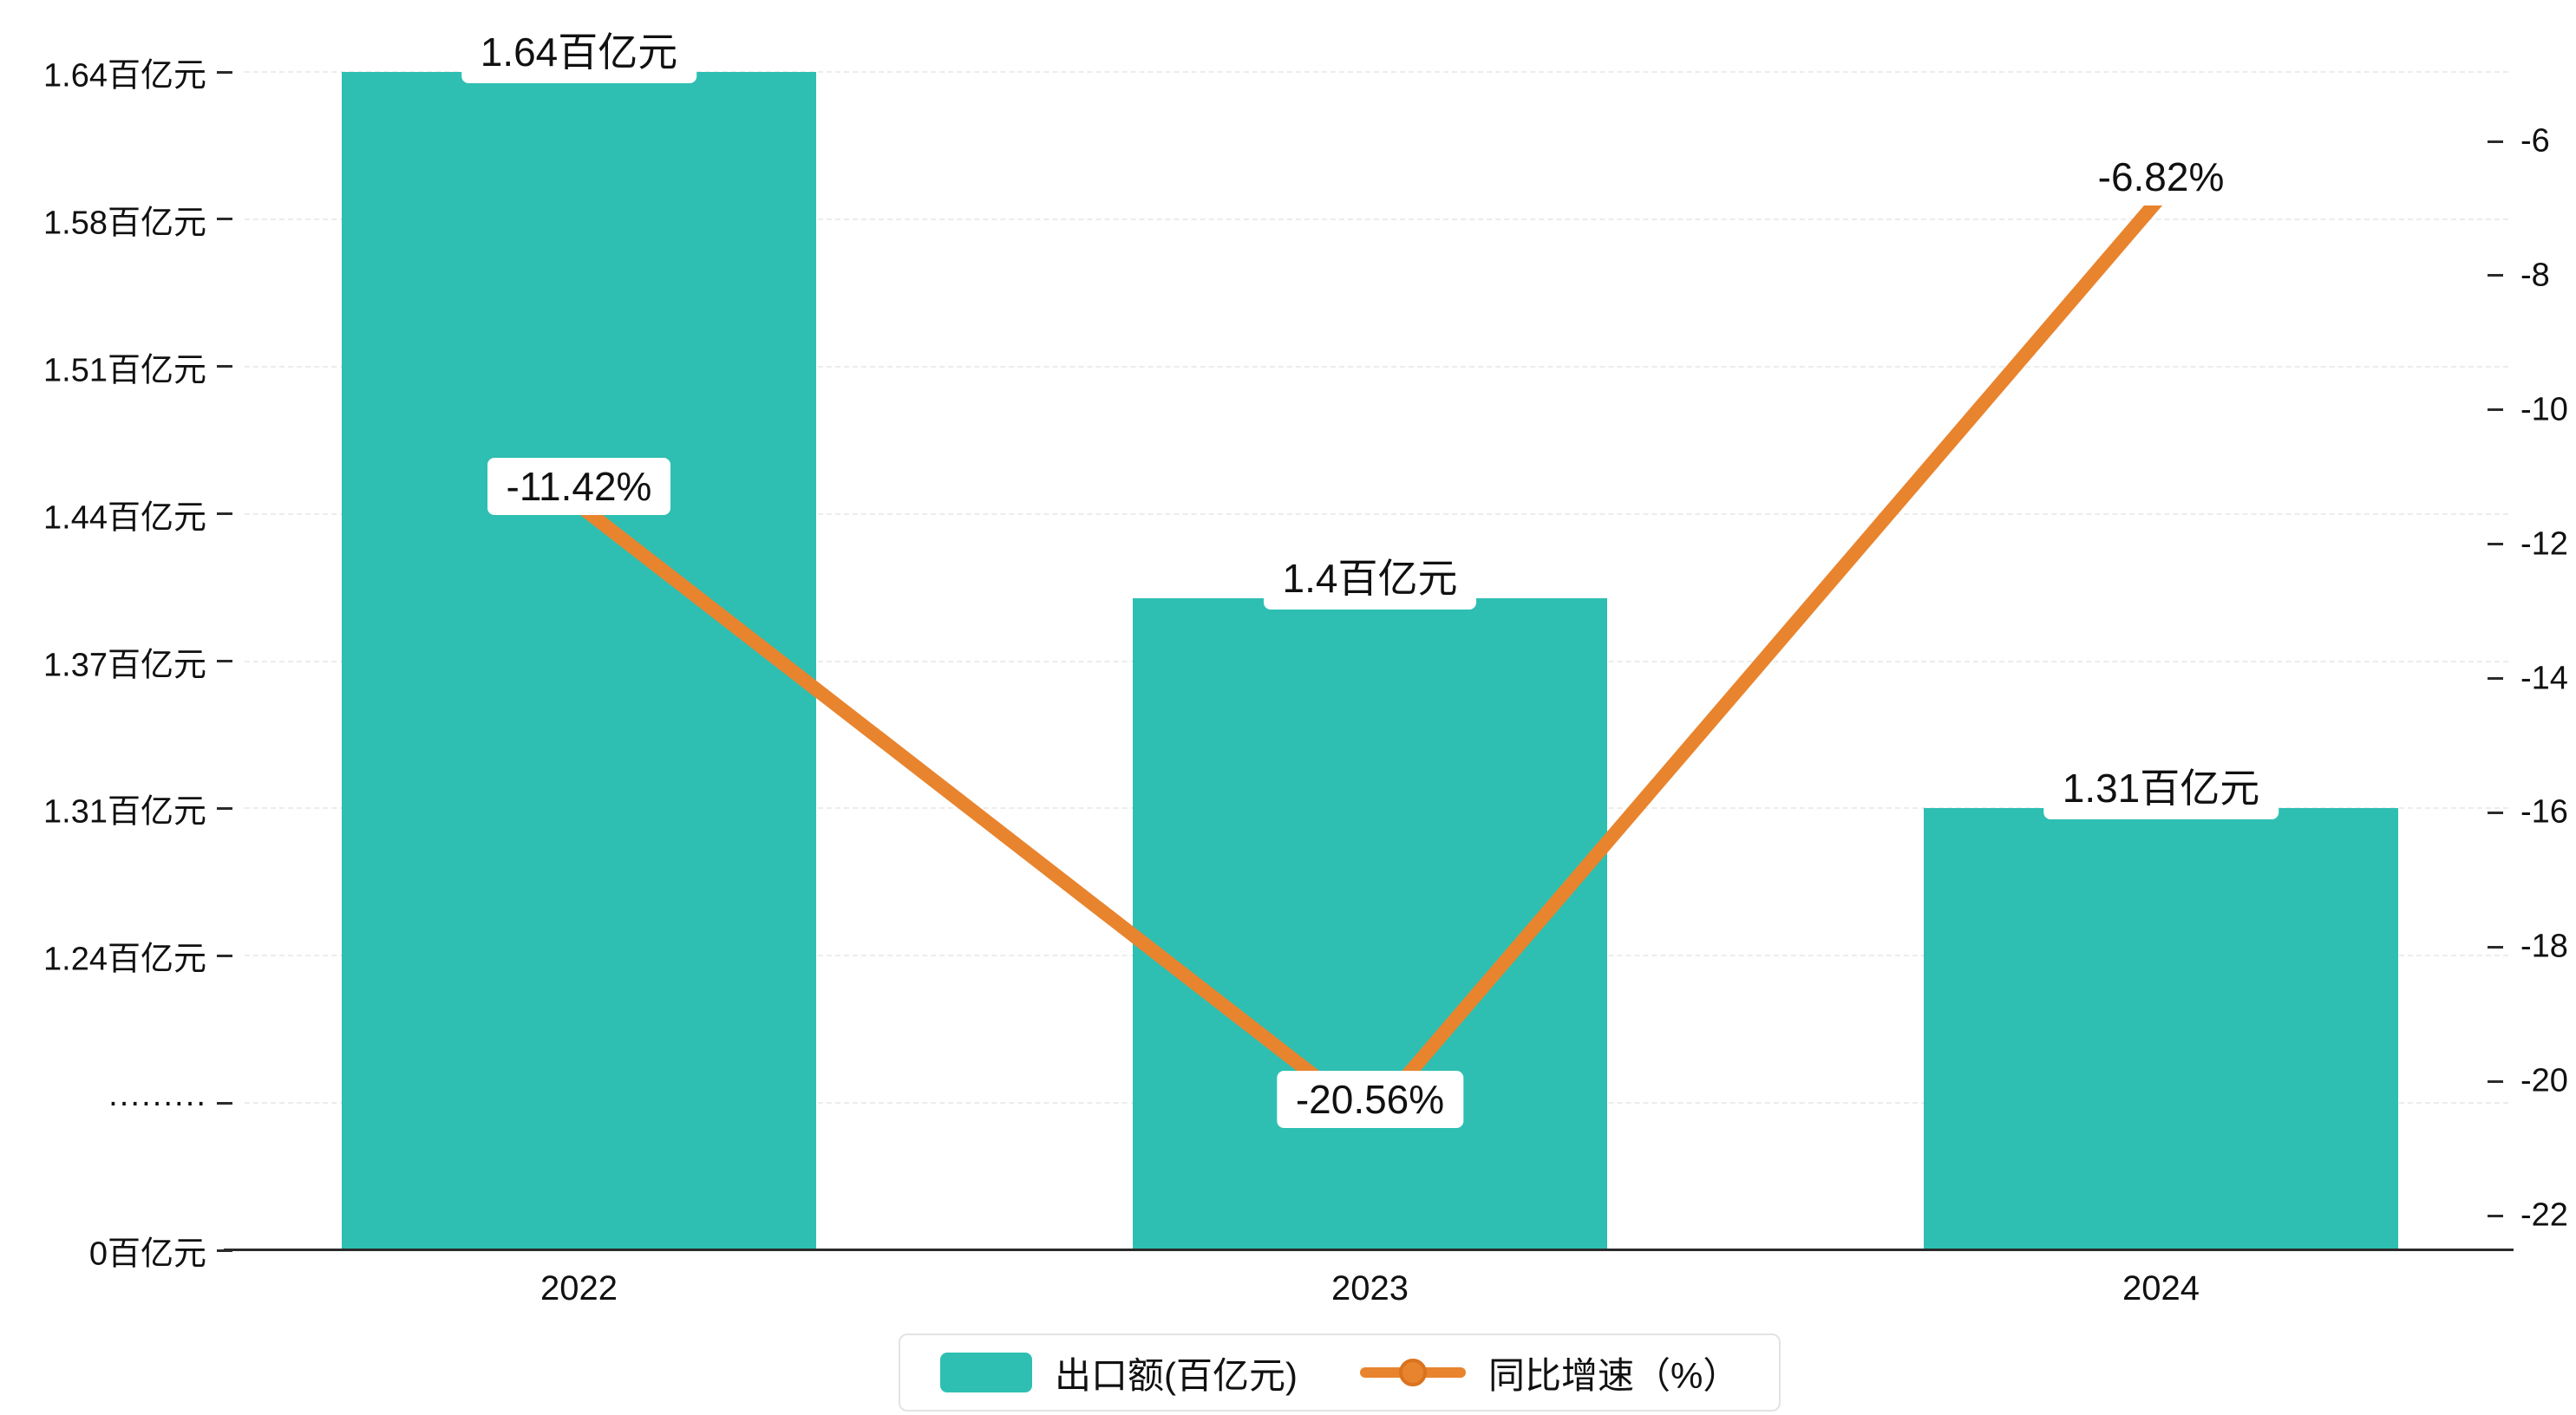 The height and width of the screenshot is (1415, 2576). I want to click on legend-label-export: 出口额(百亿元), so click(1176, 1375).